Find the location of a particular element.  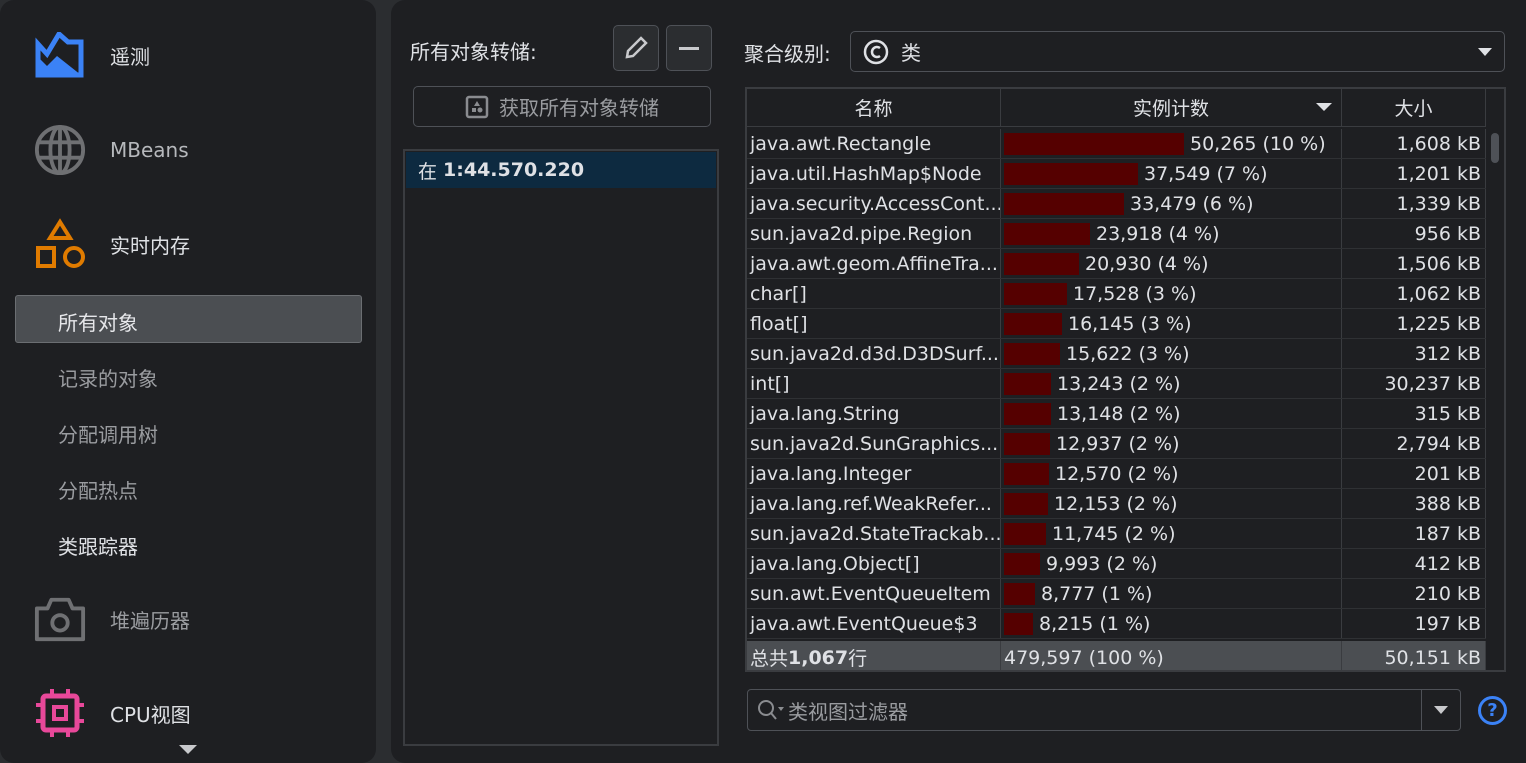

table-scrollbar is located at coordinates (1495, 399).